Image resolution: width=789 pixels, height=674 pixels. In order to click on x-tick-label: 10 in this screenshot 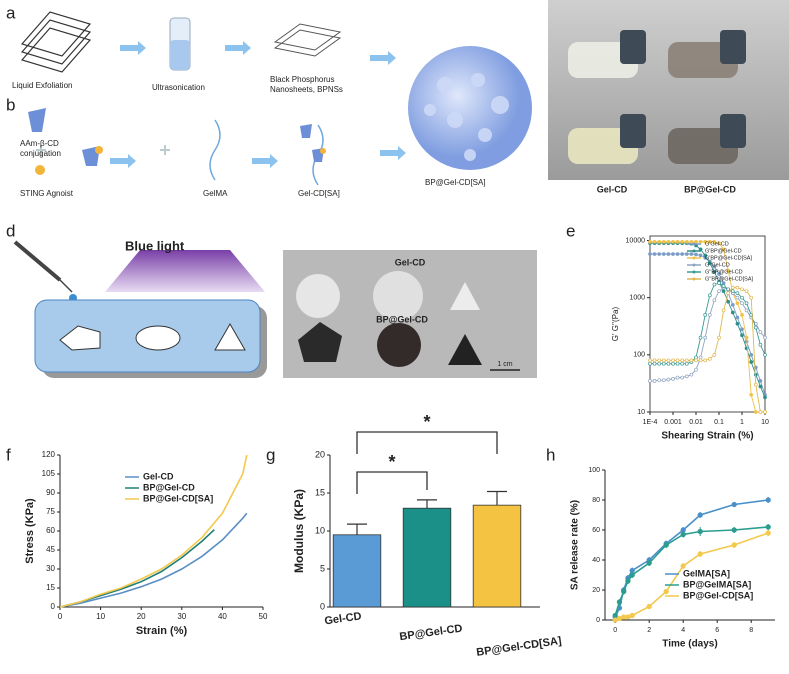, I will do `click(765, 422)`.